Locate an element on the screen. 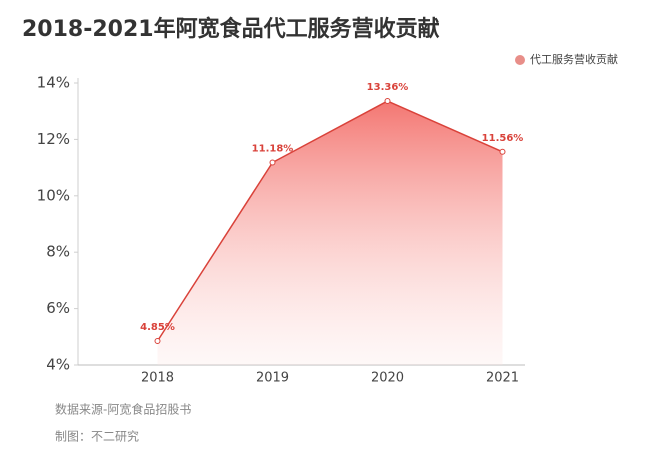 The width and height of the screenshot is (660, 453). y-tick-label: 4% is located at coordinates (58, 365).